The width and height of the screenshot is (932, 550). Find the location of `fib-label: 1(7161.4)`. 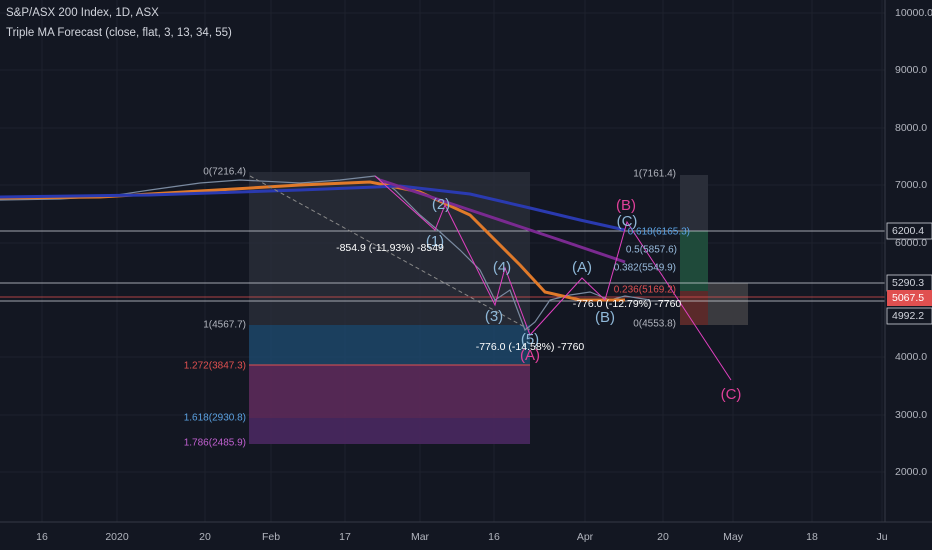

fib-label: 1(7161.4) is located at coordinates (654, 174).